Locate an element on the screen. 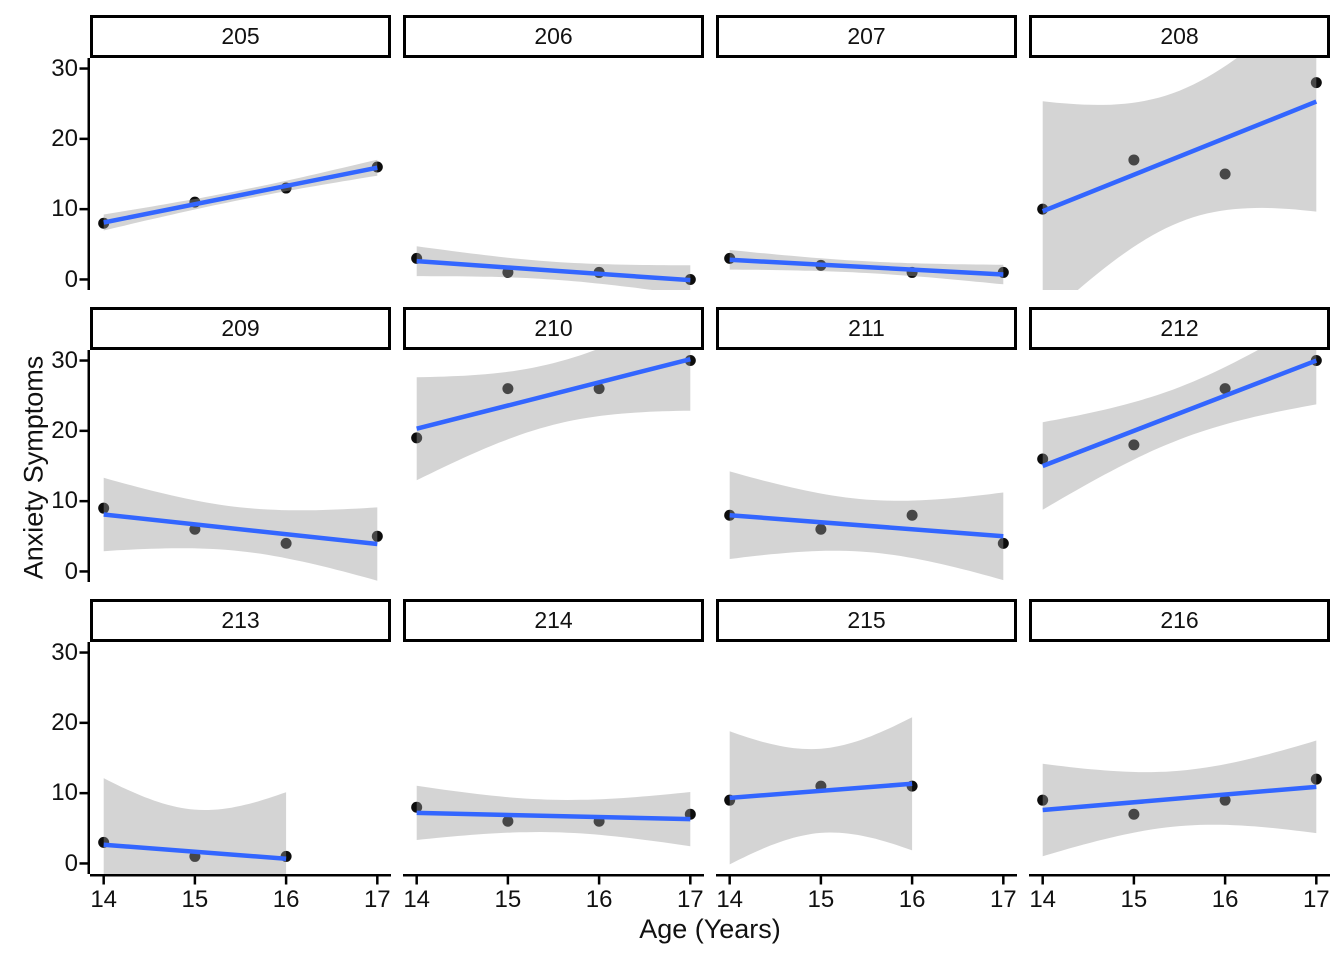 This screenshot has height=960, width=1344. facet-strip: 212 is located at coordinates (1179, 328).